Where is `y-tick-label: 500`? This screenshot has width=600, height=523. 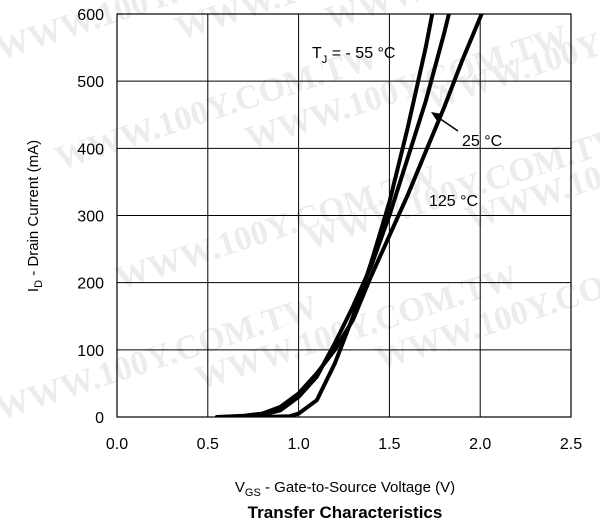 y-tick-label: 500 is located at coordinates (90, 82).